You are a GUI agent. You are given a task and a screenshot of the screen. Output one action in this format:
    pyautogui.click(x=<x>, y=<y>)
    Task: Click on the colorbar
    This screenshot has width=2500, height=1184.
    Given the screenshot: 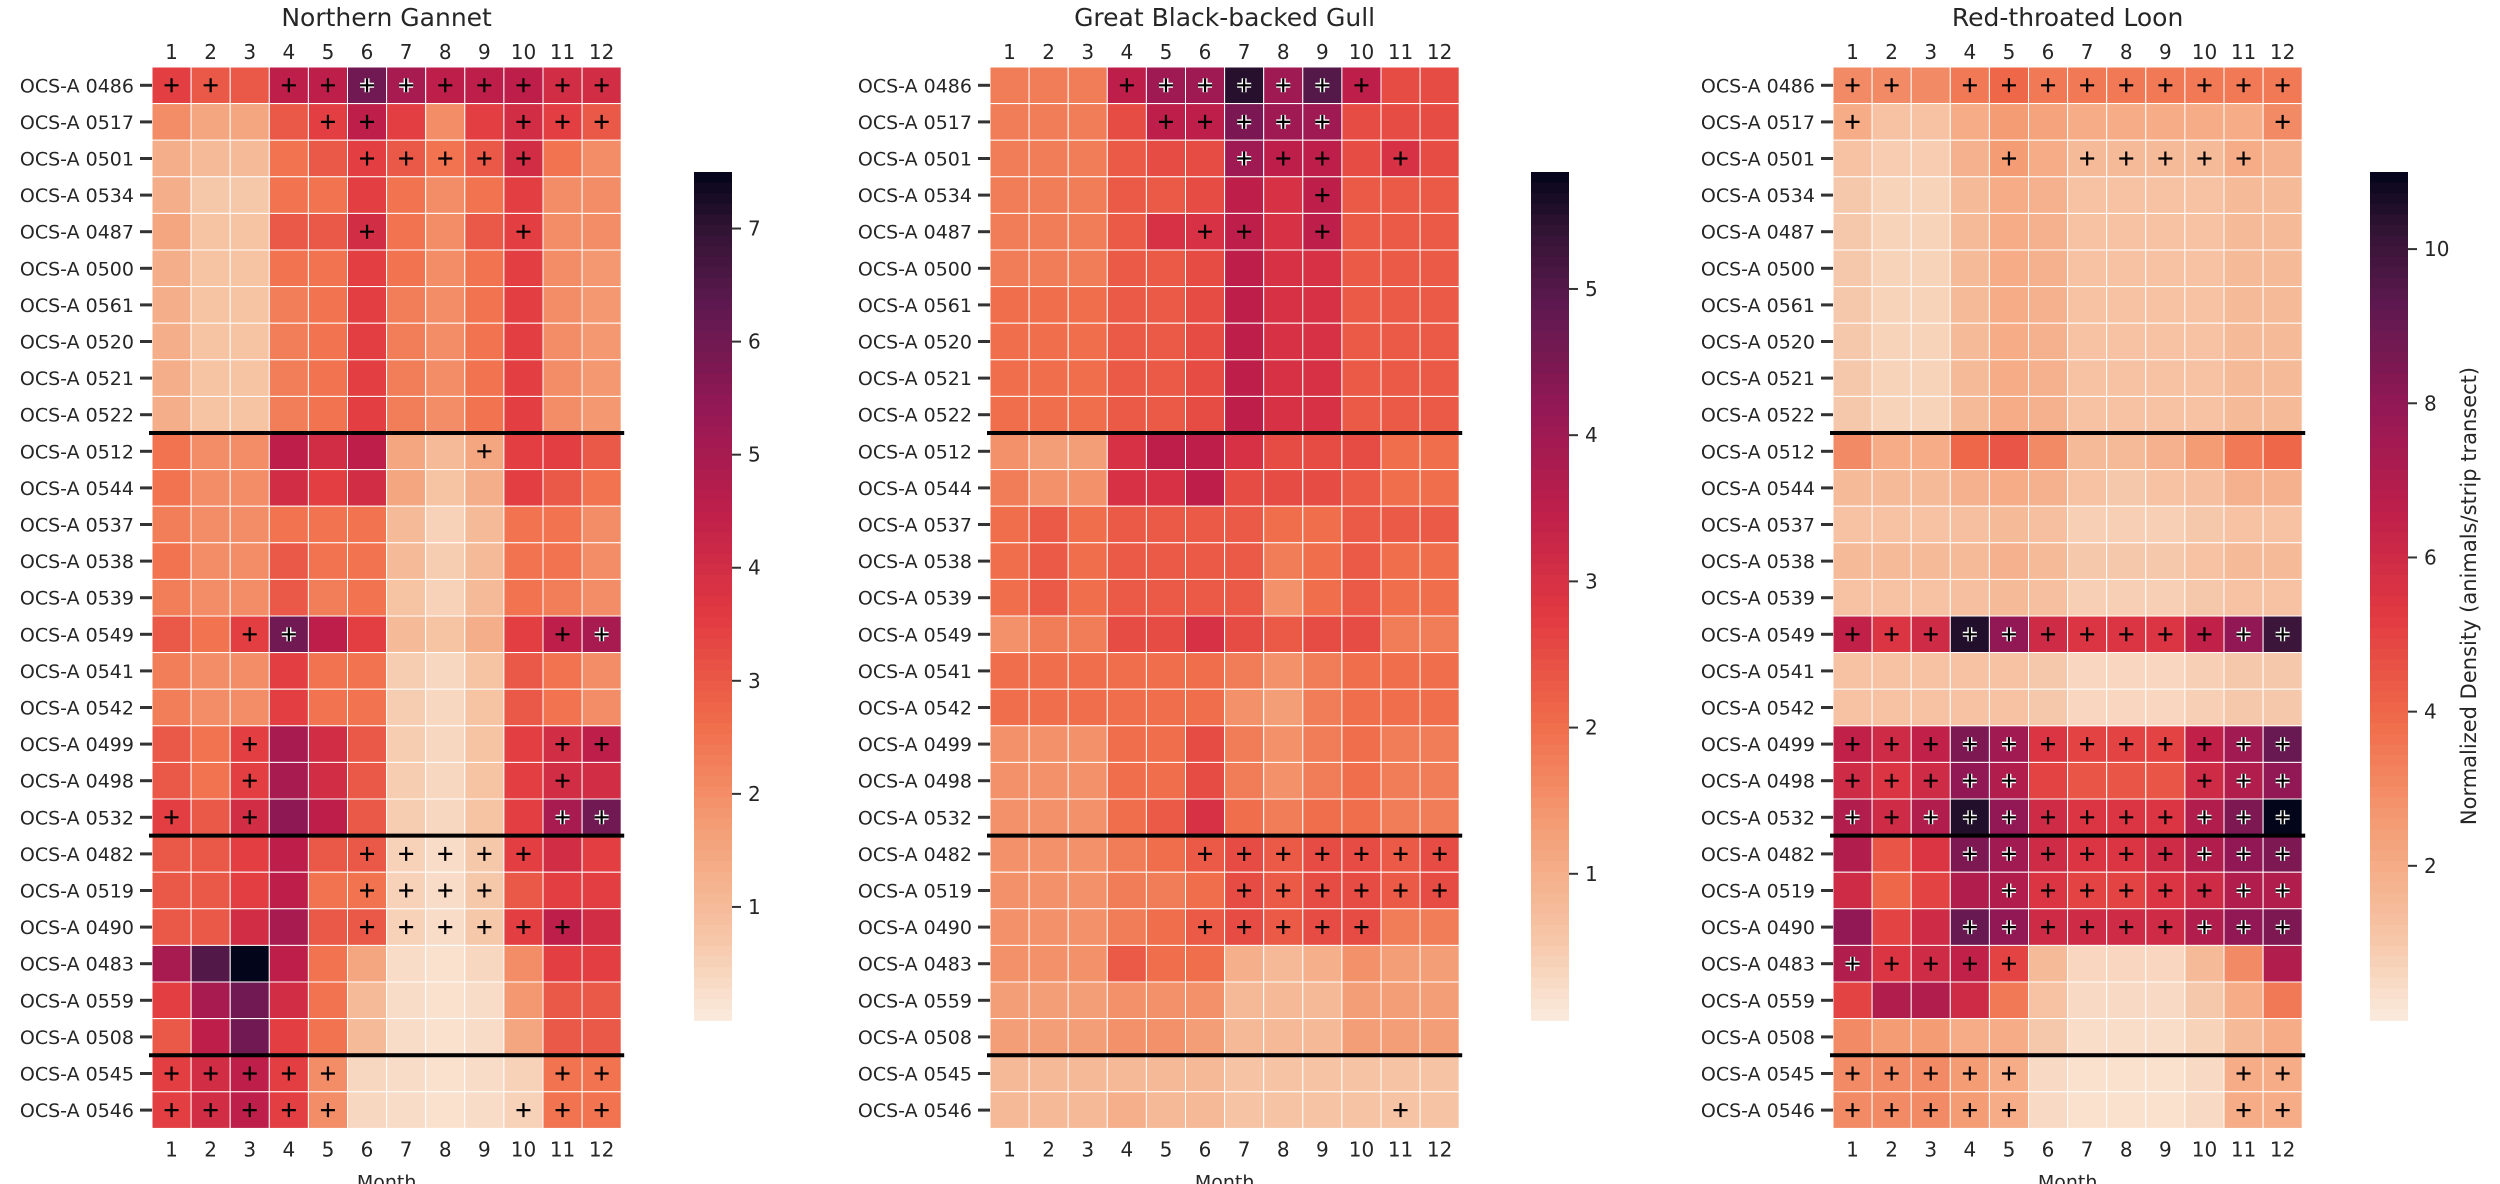 What is the action you would take?
    pyautogui.click(x=713, y=596)
    